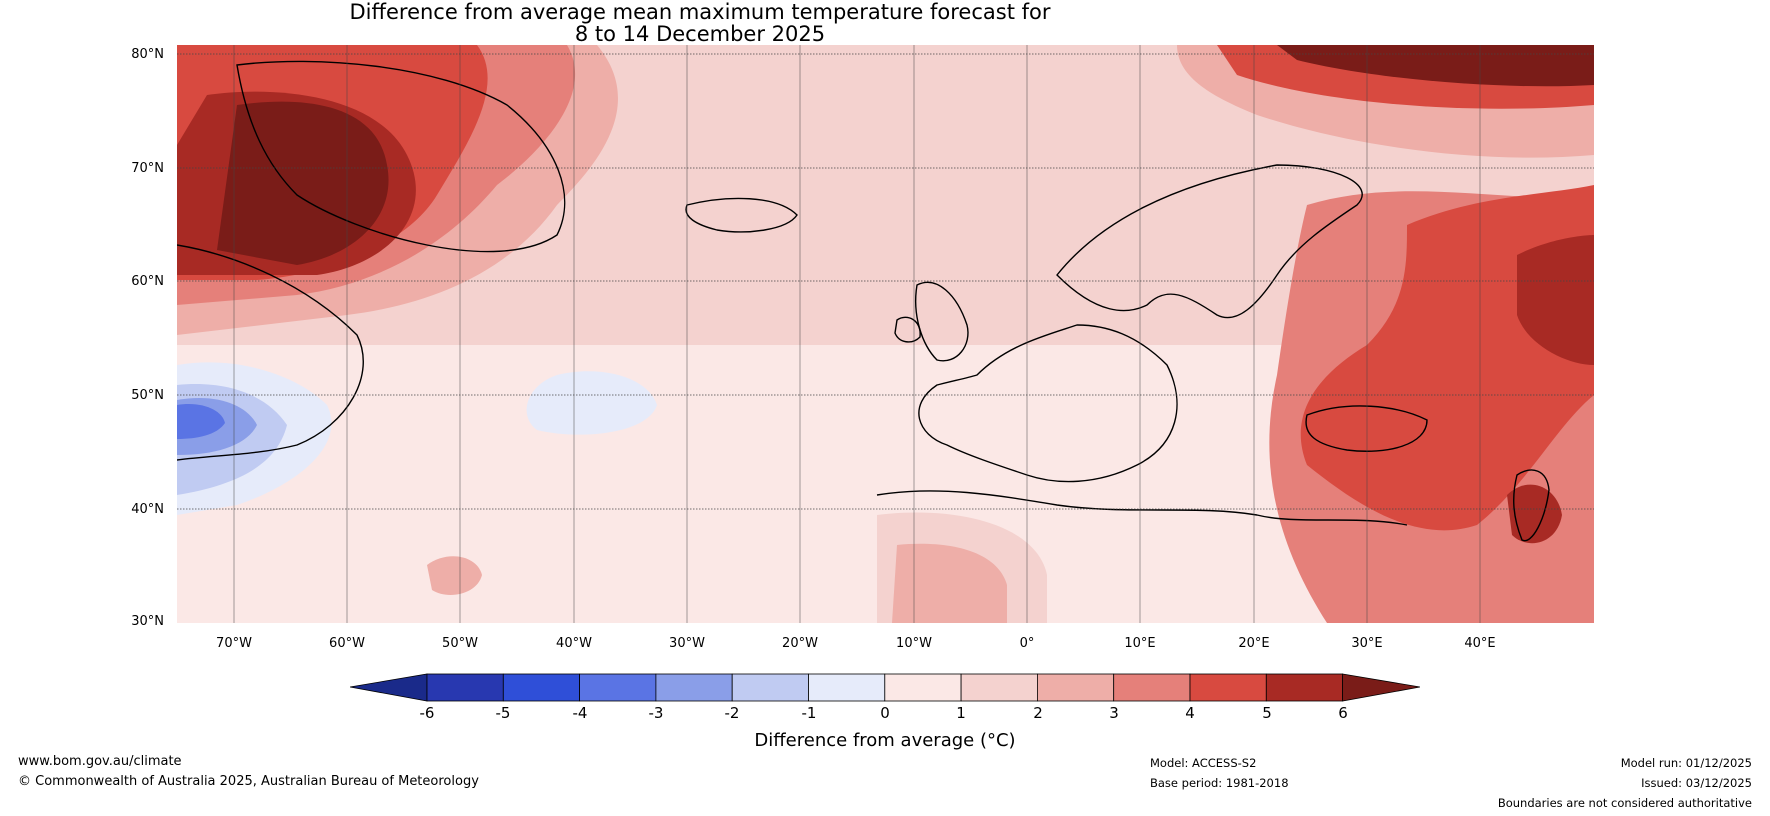 This screenshot has width=1770, height=816. What do you see at coordinates (809, 713) in the screenshot?
I see `colorbar-tick--1: -1` at bounding box center [809, 713].